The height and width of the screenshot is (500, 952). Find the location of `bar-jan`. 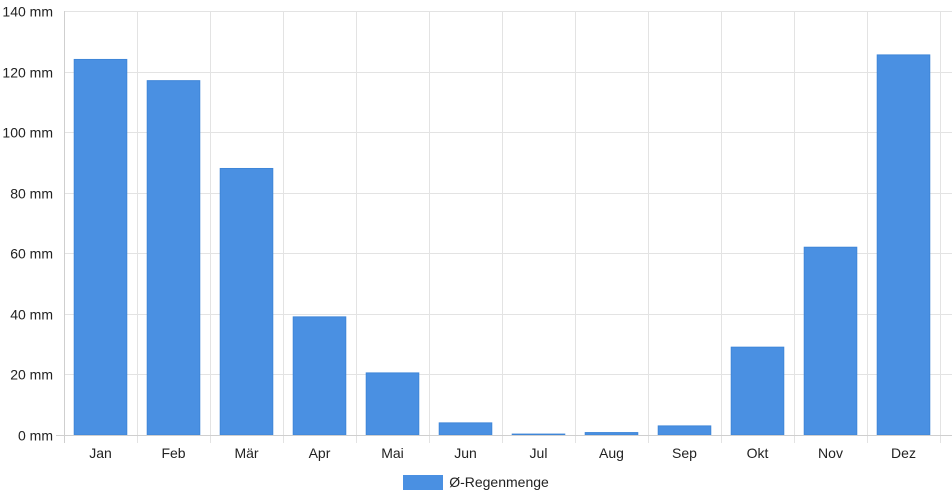

bar-jan is located at coordinates (100, 247).